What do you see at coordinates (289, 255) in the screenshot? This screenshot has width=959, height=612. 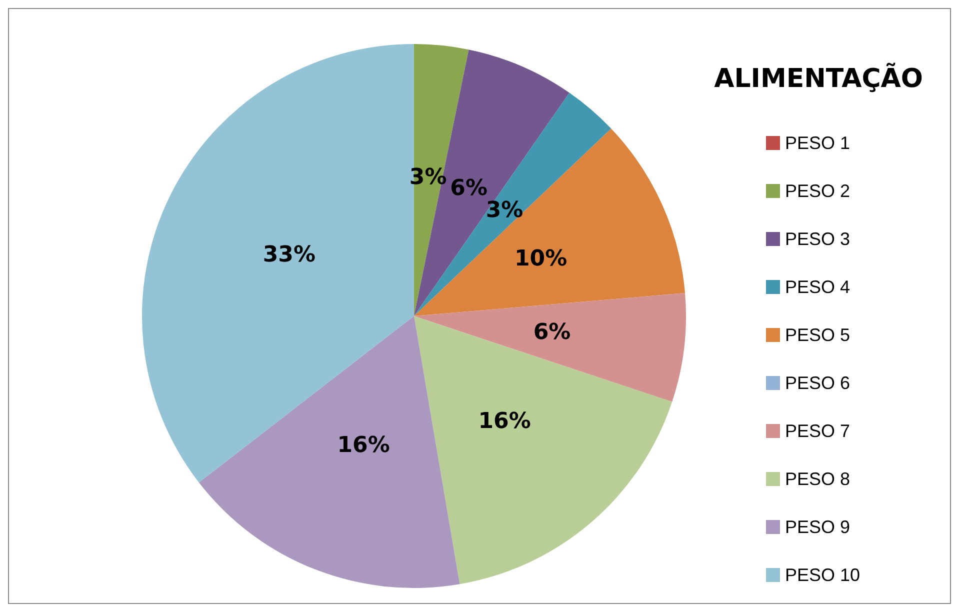 I see `data-label: 33%` at bounding box center [289, 255].